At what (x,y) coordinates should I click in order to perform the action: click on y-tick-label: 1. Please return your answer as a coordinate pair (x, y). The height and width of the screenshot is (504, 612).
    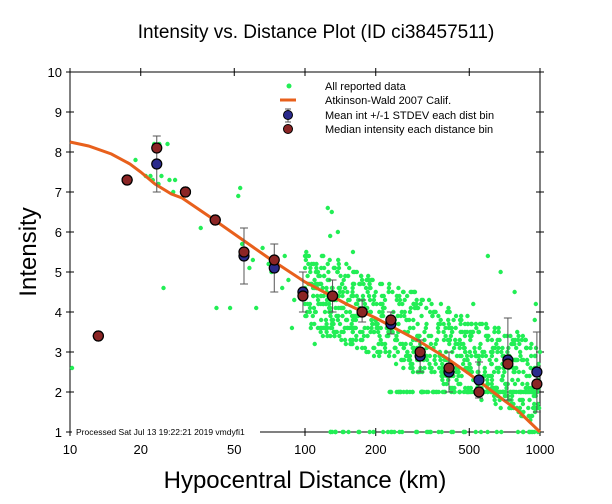
    Looking at the image, I should click on (58, 432).